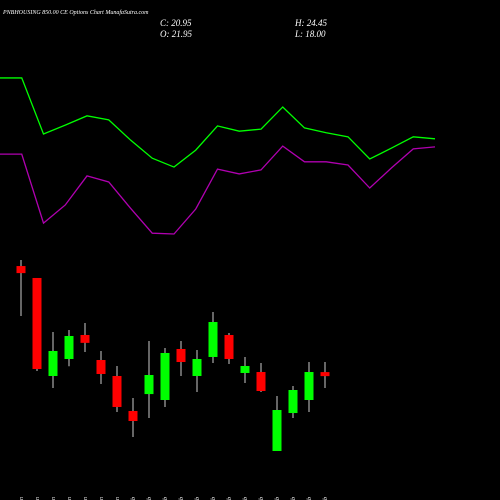 This screenshot has height=500, width=500. I want to click on x-tick-label: 29 Jan, so click(86, 498).